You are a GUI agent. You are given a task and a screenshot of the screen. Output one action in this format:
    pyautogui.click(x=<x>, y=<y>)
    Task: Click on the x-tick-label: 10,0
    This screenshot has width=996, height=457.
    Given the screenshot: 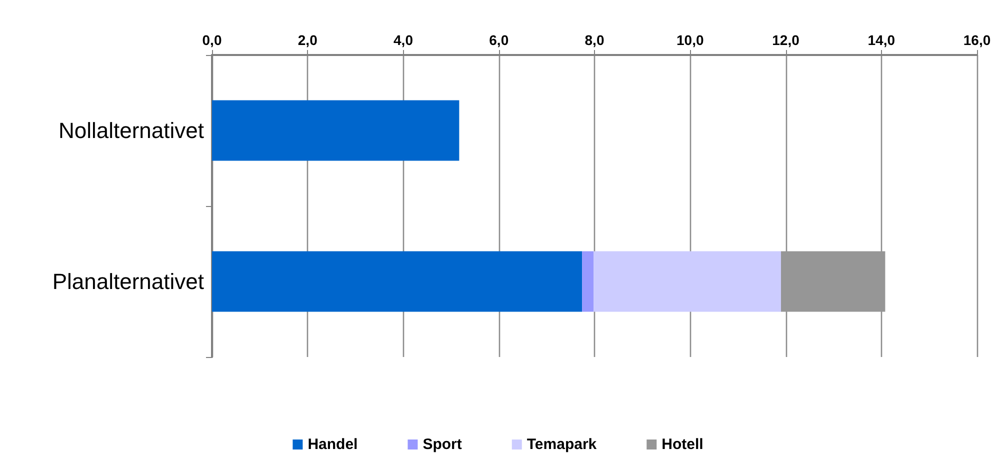 What is the action you would take?
    pyautogui.click(x=690, y=40)
    